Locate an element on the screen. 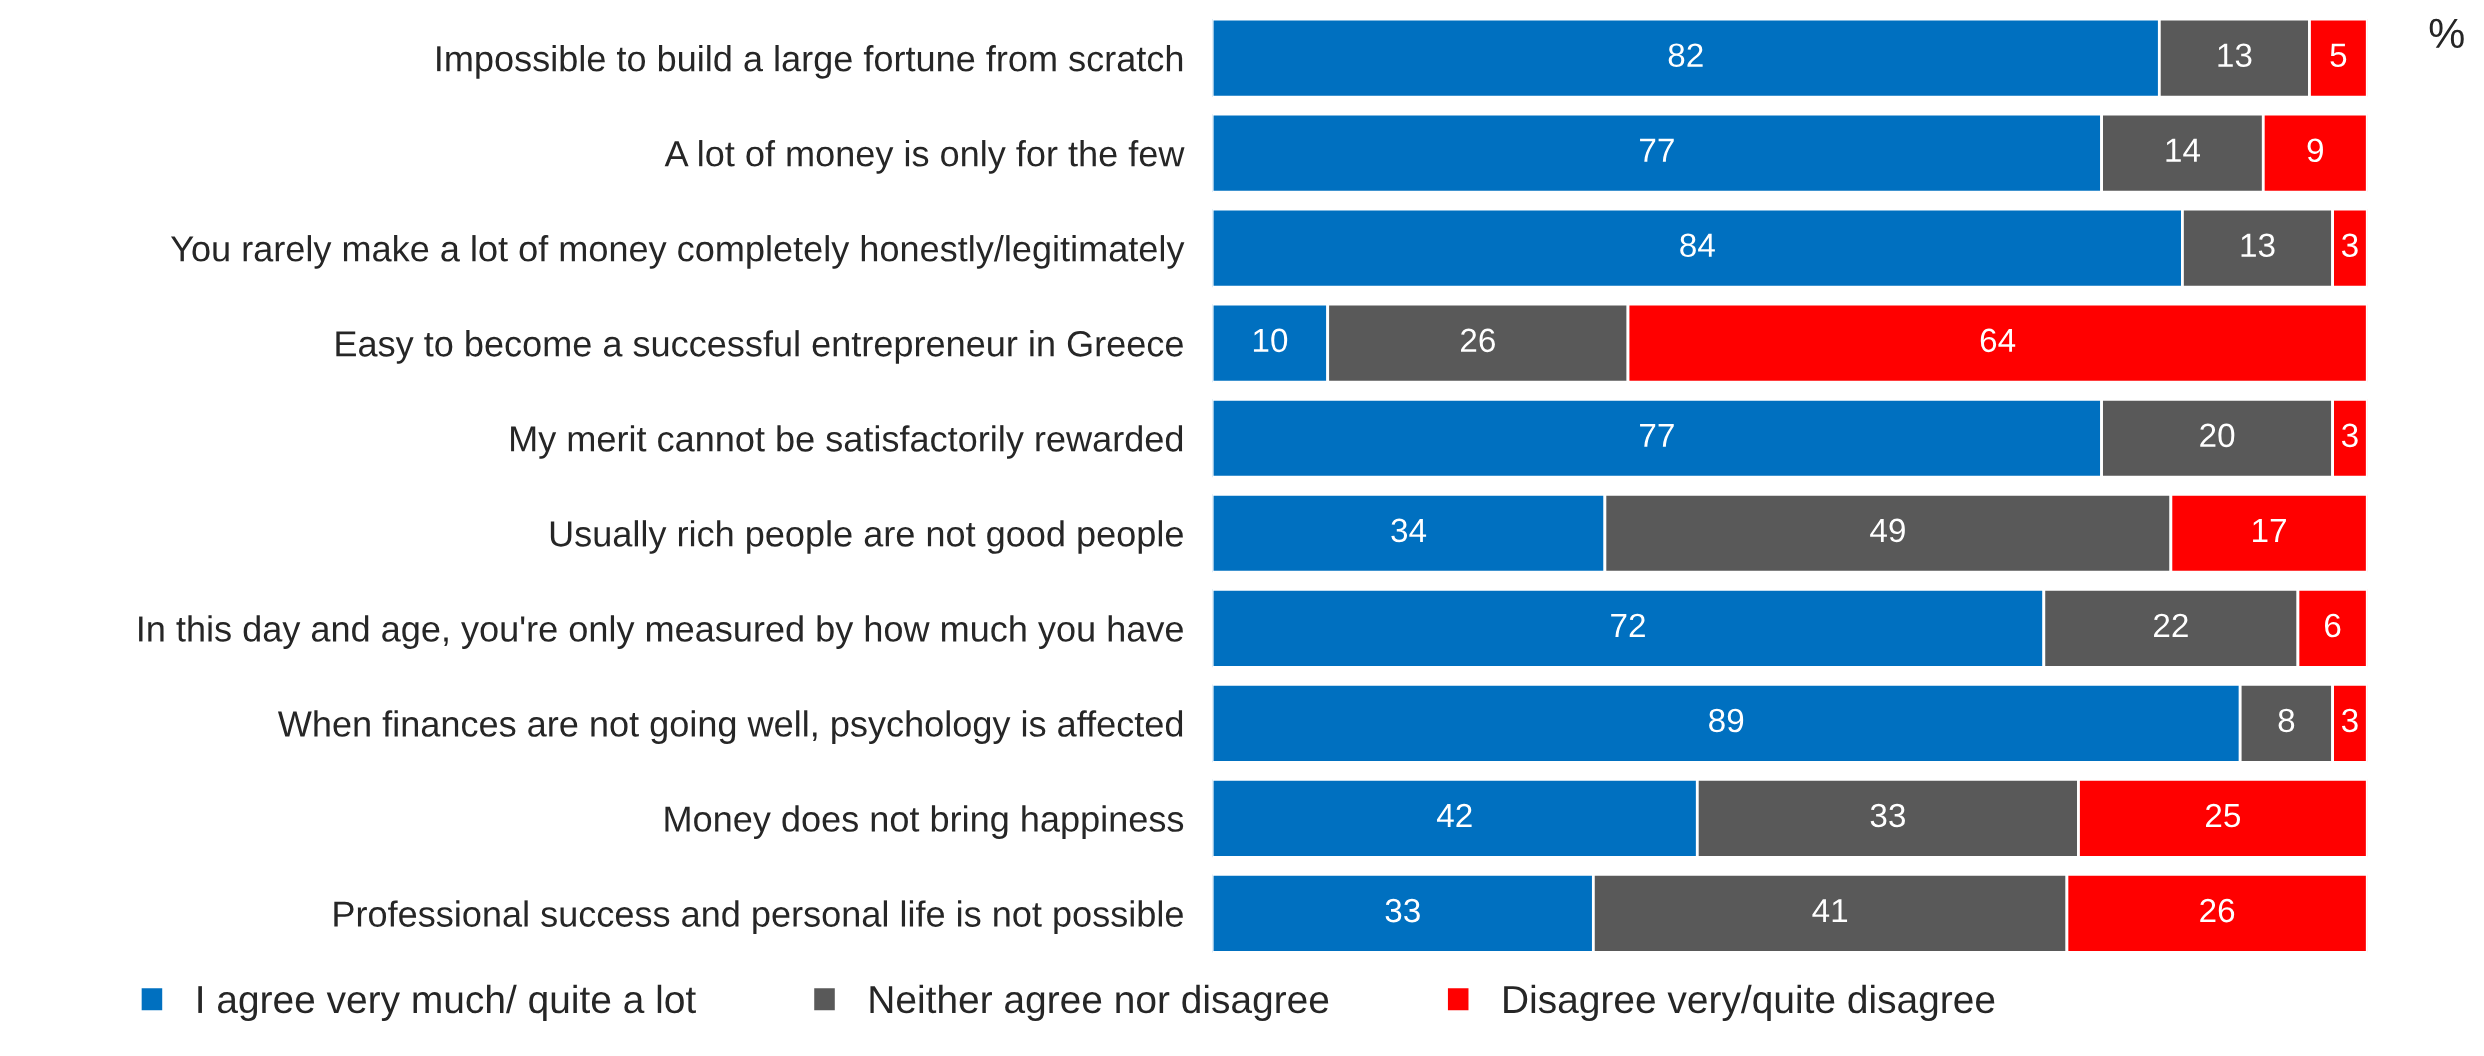 This screenshot has width=2484, height=1056. data-label: 84 is located at coordinates (1697, 245).